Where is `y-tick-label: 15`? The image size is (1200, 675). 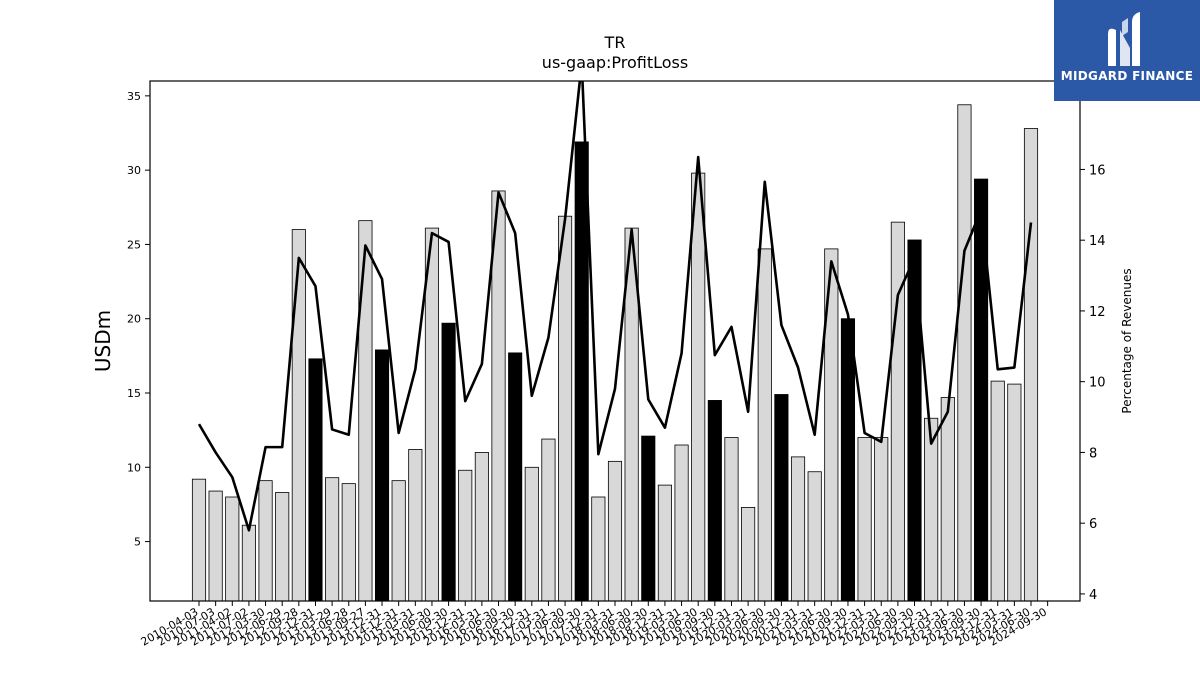 y-tick-label: 15 is located at coordinates (134, 393).